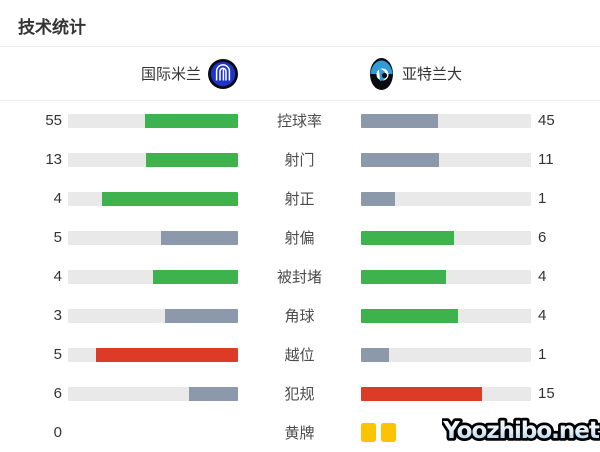 The width and height of the screenshot is (600, 452). I want to click on atalanta-crest-icon, so click(381, 73).